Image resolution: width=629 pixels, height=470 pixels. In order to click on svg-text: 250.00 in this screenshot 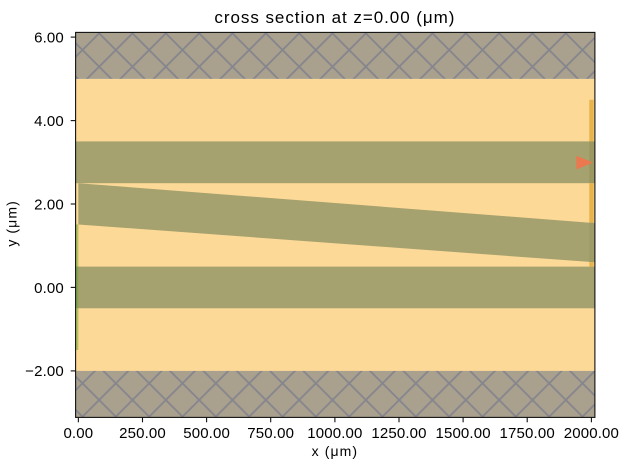, I will do `click(142, 433)`.